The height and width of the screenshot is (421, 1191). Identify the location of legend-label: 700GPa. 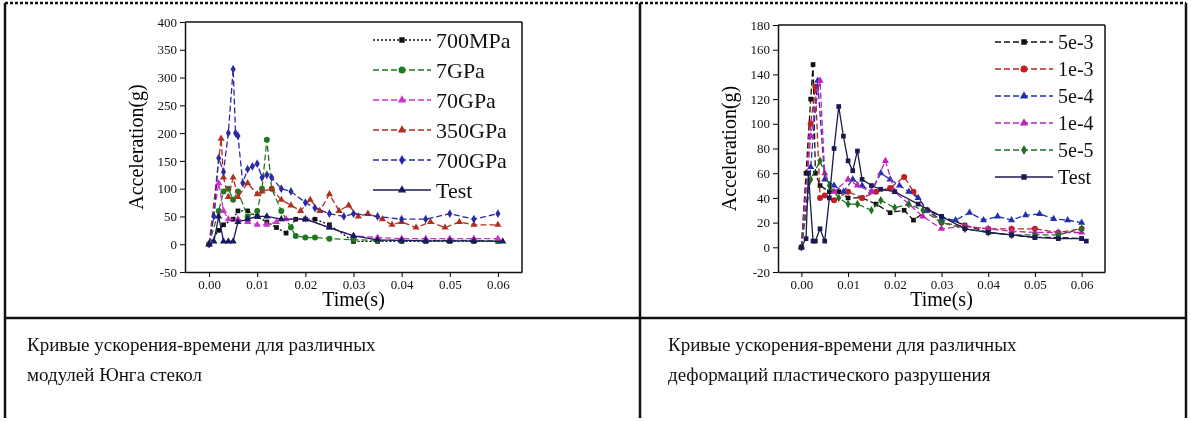
(472, 160).